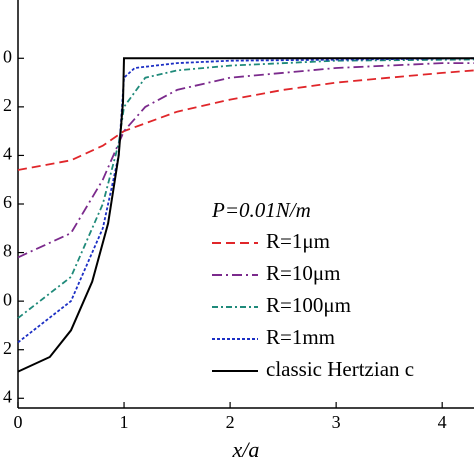 The image size is (474, 474). Describe the element at coordinates (308, 305) in the screenshot. I see `legend-label: R=100μm` at that location.